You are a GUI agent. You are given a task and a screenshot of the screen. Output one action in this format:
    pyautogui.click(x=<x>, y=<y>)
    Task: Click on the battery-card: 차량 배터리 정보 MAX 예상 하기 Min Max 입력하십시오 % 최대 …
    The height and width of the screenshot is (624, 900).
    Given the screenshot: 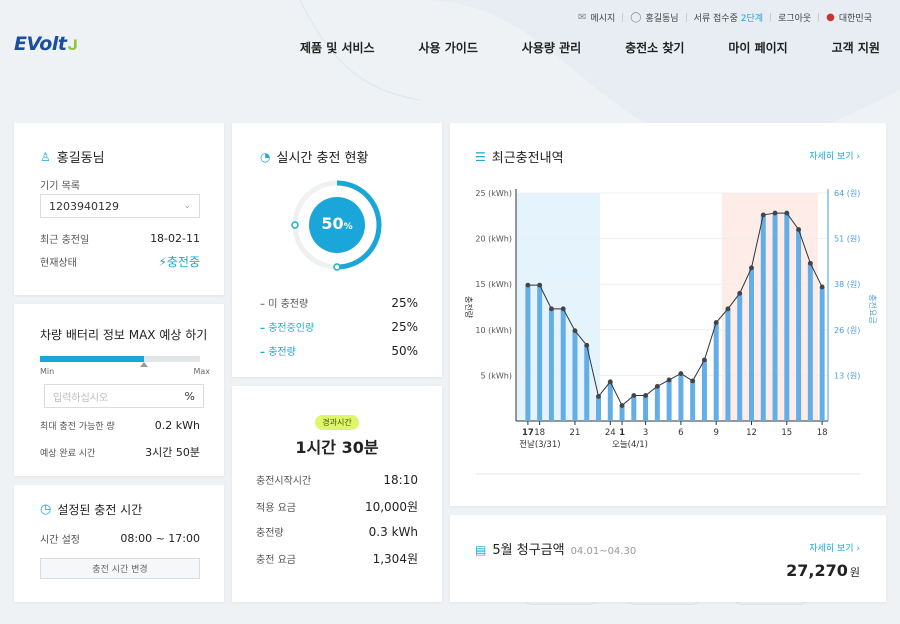 What is the action you would take?
    pyautogui.click(x=119, y=390)
    